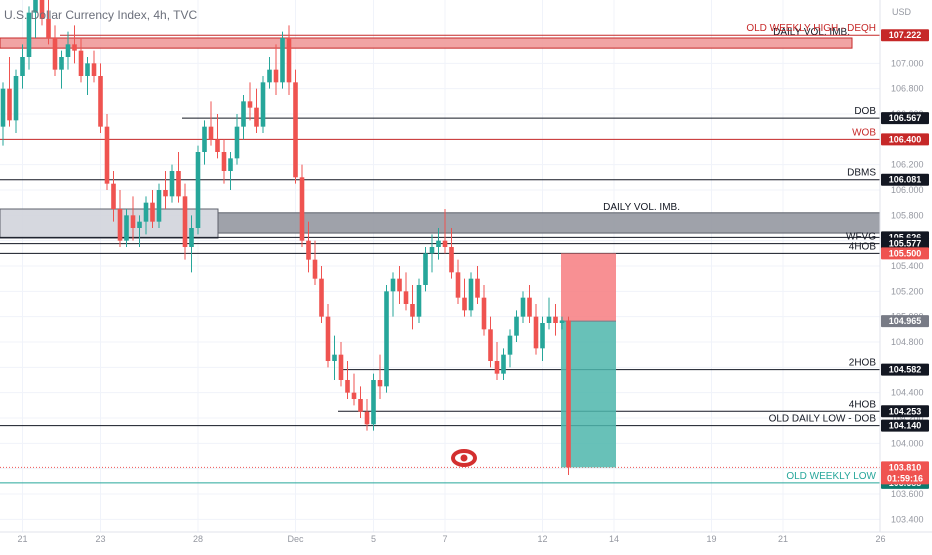 This screenshot has width=932, height=555. What do you see at coordinates (542, 539) in the screenshot?
I see `x-tick-label: 12` at bounding box center [542, 539].